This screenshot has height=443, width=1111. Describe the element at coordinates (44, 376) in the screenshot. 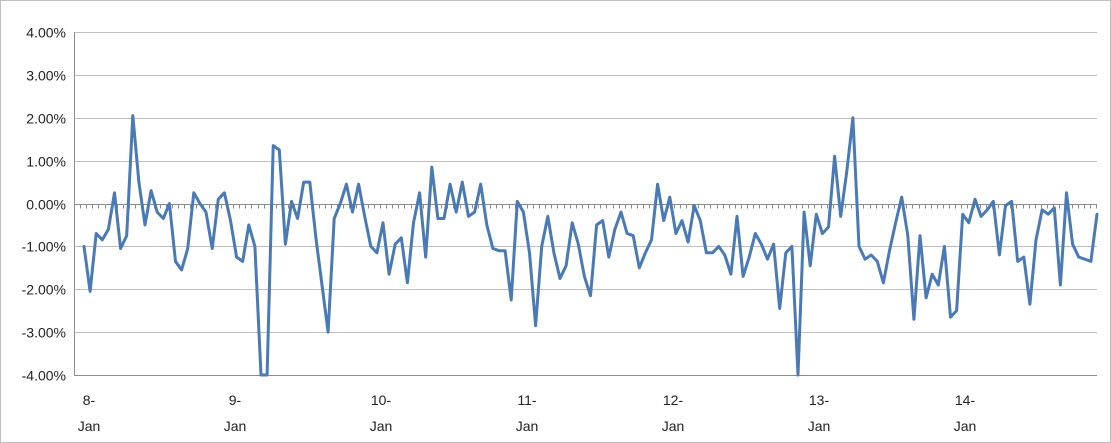

I see `y-tick-label: -4.00%` at that location.